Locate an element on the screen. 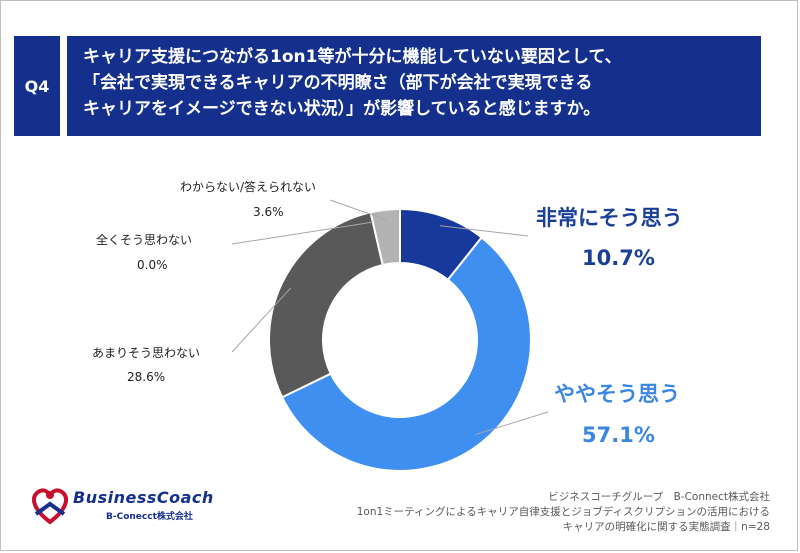 The image size is (800, 553). logo-company: B-Conecct株式会社 is located at coordinates (149, 517).